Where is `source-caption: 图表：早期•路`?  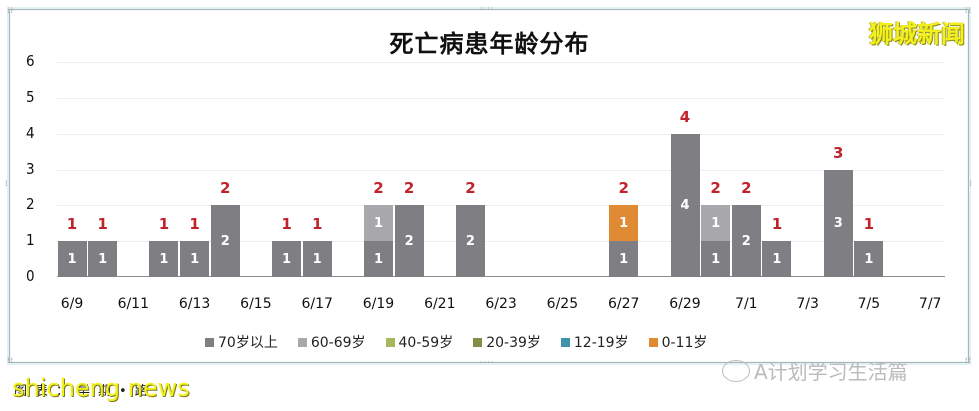 source-caption: 图表：早期•路 is located at coordinates (85, 391).